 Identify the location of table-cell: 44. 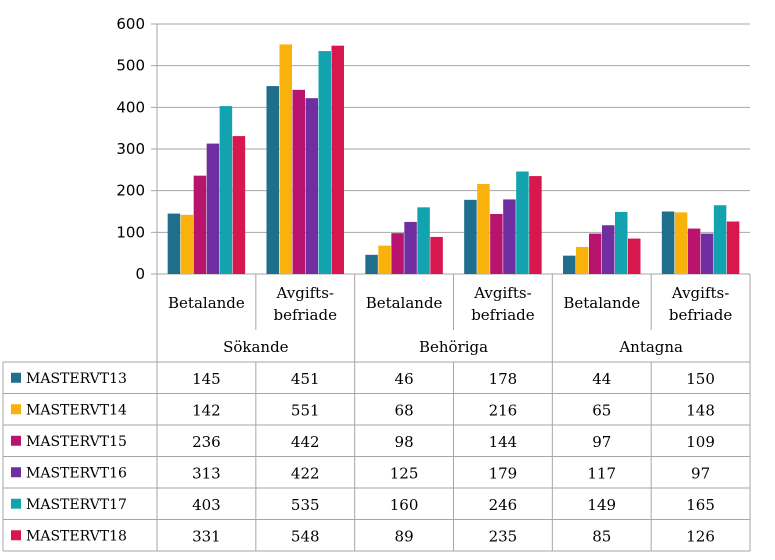
(601, 379).